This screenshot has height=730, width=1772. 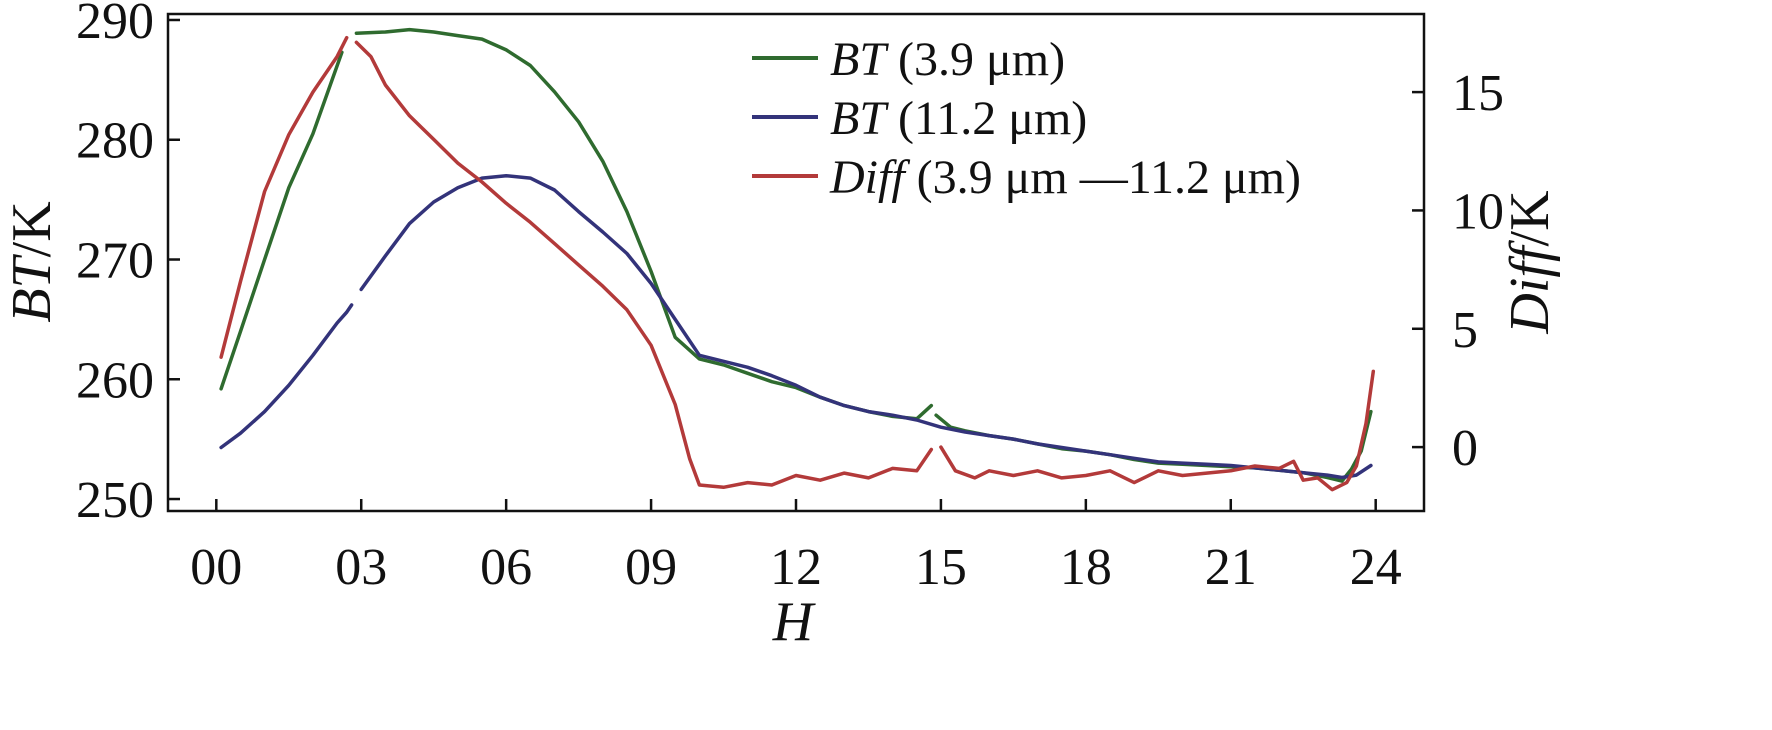 What do you see at coordinates (506, 567) in the screenshot?
I see `x-tick-label: 06` at bounding box center [506, 567].